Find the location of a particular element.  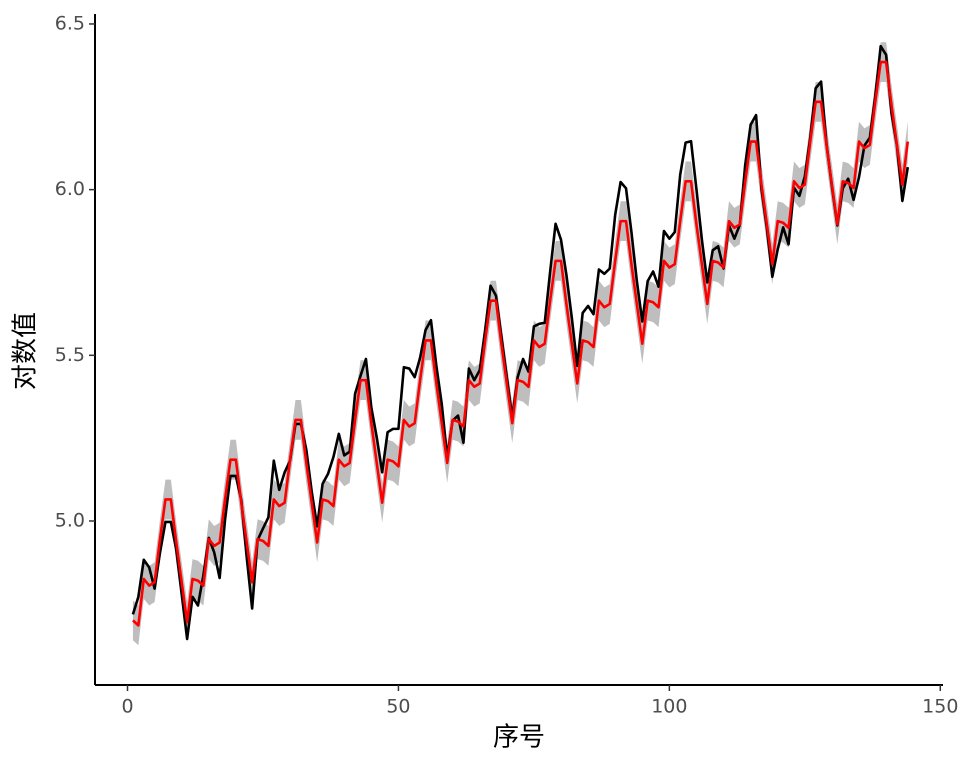

y-tick-label: 6.5 is located at coordinates (70, 23).